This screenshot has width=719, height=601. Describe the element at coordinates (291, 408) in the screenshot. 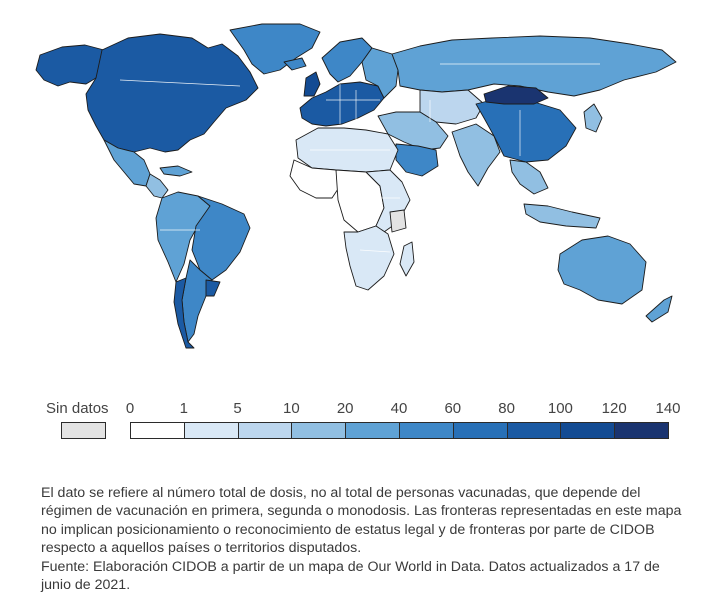

I see `legend-tick-label: 10` at that location.